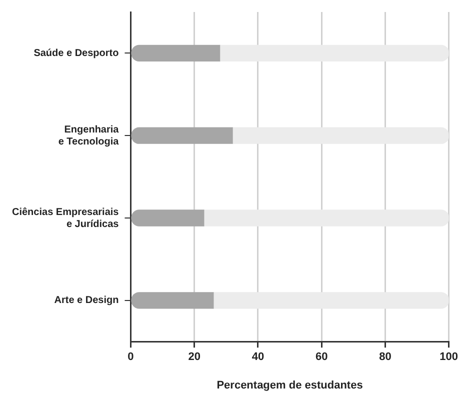  Describe the element at coordinates (289, 385) in the screenshot. I see `x-axis-title: Percentagem de estudantes` at that location.